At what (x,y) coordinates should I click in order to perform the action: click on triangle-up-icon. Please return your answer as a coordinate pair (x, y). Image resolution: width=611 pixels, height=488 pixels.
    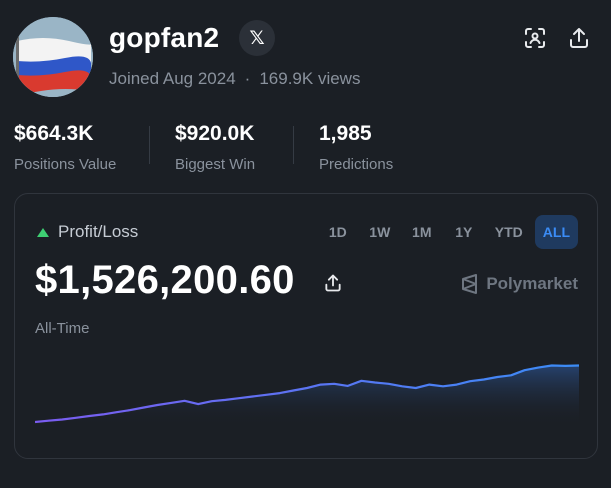
    Looking at the image, I should click on (43, 232).